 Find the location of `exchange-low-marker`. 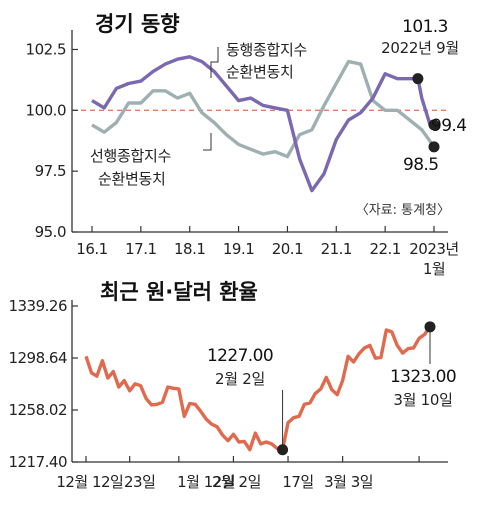

exchange-low-marker is located at coordinates (283, 450).